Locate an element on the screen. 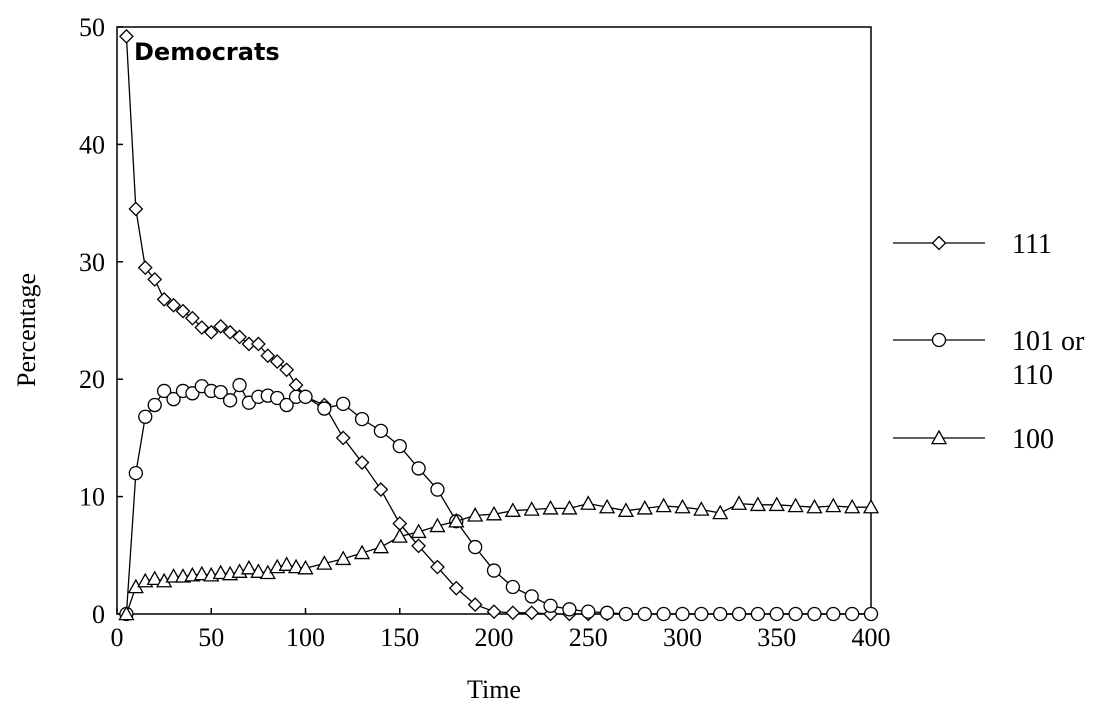 Image resolution: width=1107 pixels, height=704 pixels. x-tick-label: 300 is located at coordinates (682, 637).